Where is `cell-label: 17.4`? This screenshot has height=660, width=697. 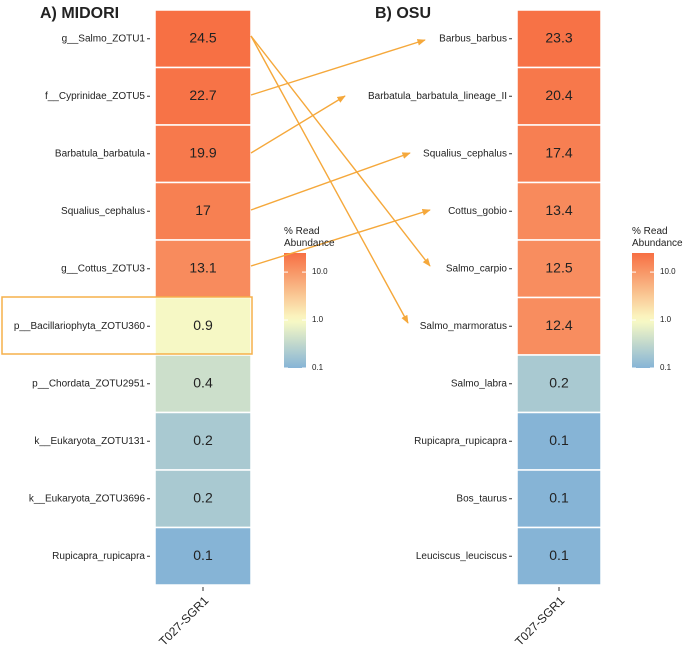 cell-label: 17.4 is located at coordinates (558, 152).